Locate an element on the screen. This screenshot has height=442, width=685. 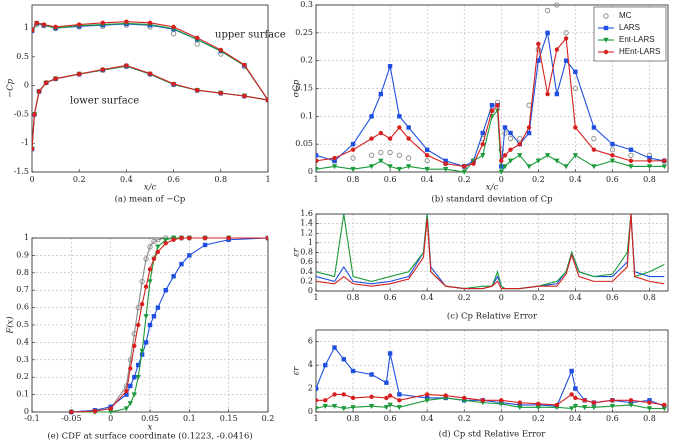
y-axis-label: −Cp is located at coordinates (11, 88).